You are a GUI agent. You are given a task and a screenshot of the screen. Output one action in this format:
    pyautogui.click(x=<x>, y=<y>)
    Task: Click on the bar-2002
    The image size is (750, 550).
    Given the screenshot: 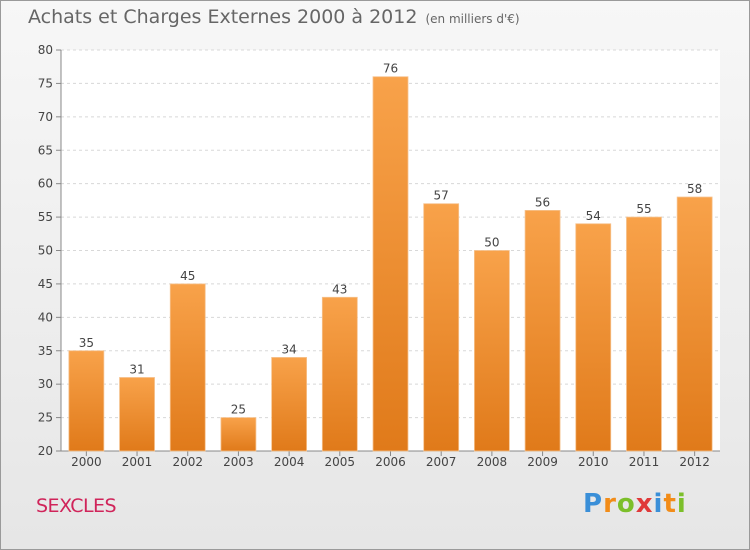 What is the action you would take?
    pyautogui.click(x=187, y=367)
    